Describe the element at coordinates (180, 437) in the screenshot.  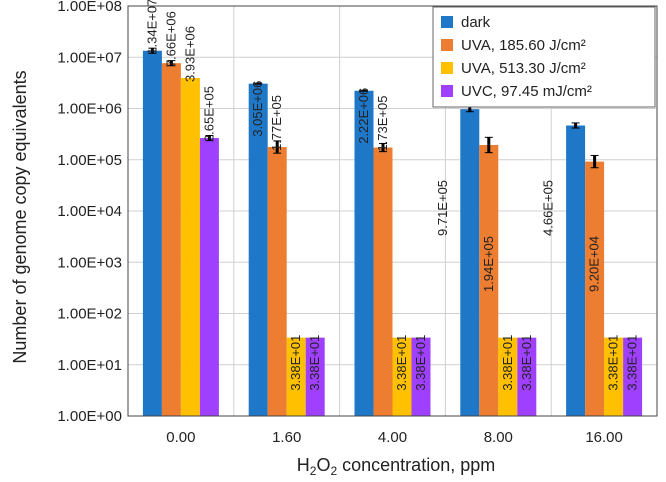
I see `x-tick-label: 0.00` at that location.